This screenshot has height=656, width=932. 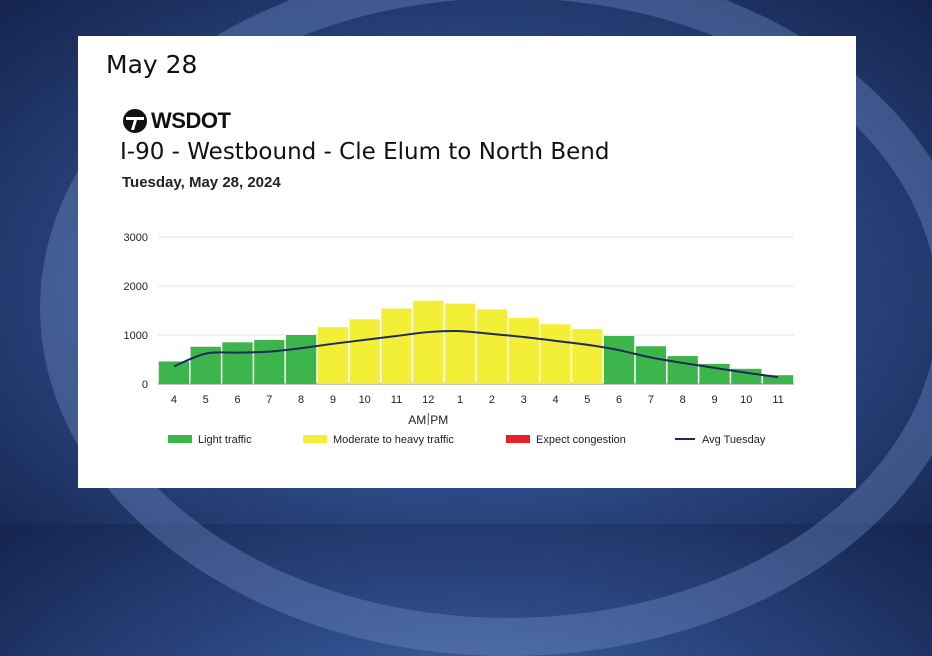 What do you see at coordinates (191, 120) in the screenshot?
I see `logo-text: WSDOT` at bounding box center [191, 120].